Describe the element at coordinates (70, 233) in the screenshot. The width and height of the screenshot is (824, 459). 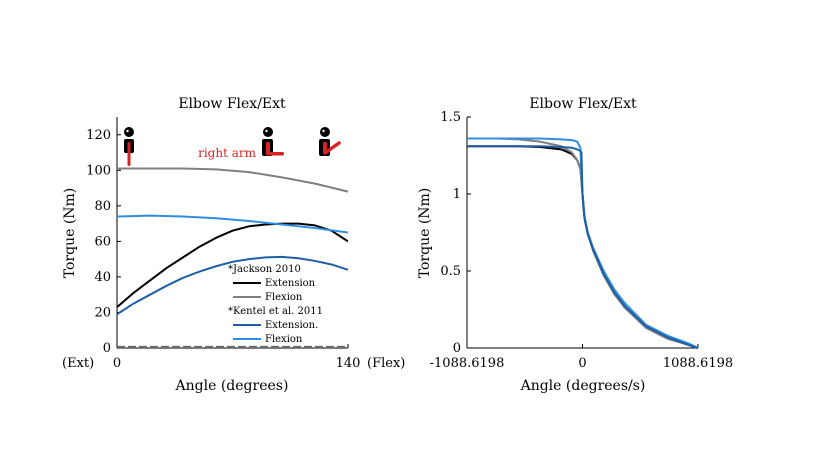
I see `chart-left-ylabel: Torque (Nm)` at that location.